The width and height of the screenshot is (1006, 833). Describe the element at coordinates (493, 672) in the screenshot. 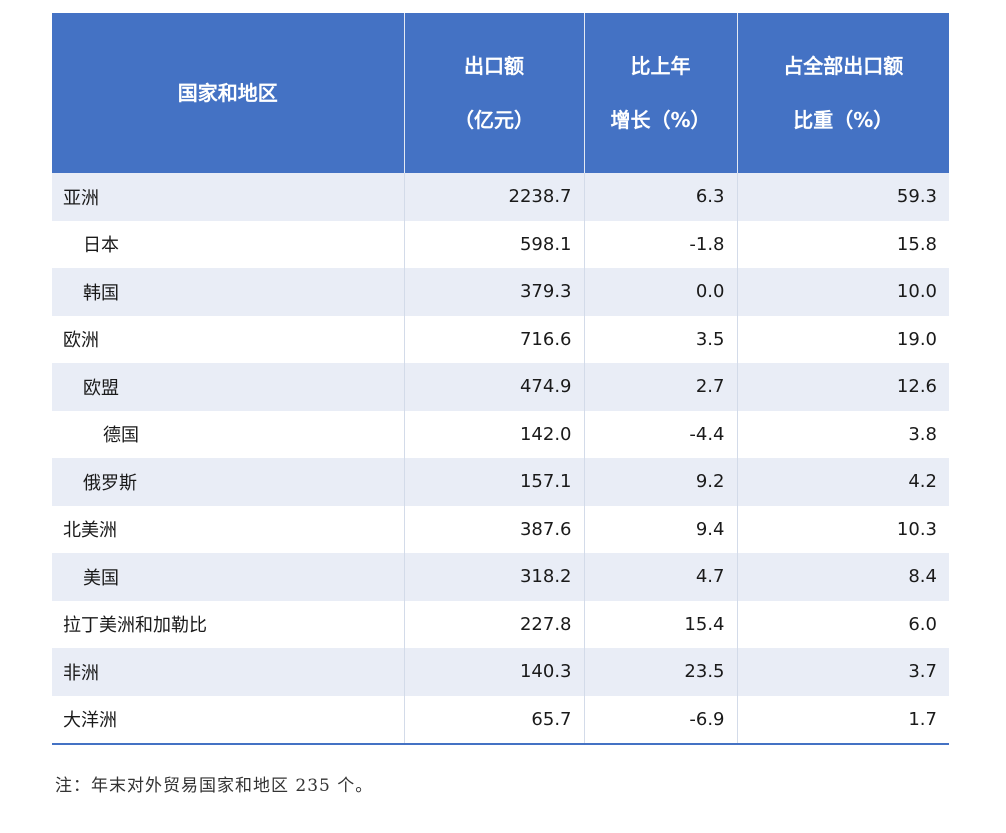

I see `export-amount-cell: 140.3` at that location.